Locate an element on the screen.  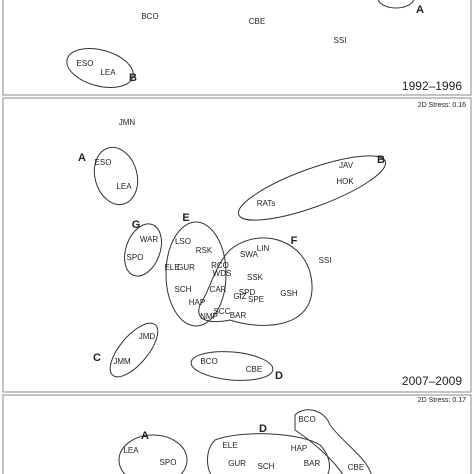
species-label: HOK is located at coordinates (345, 181).